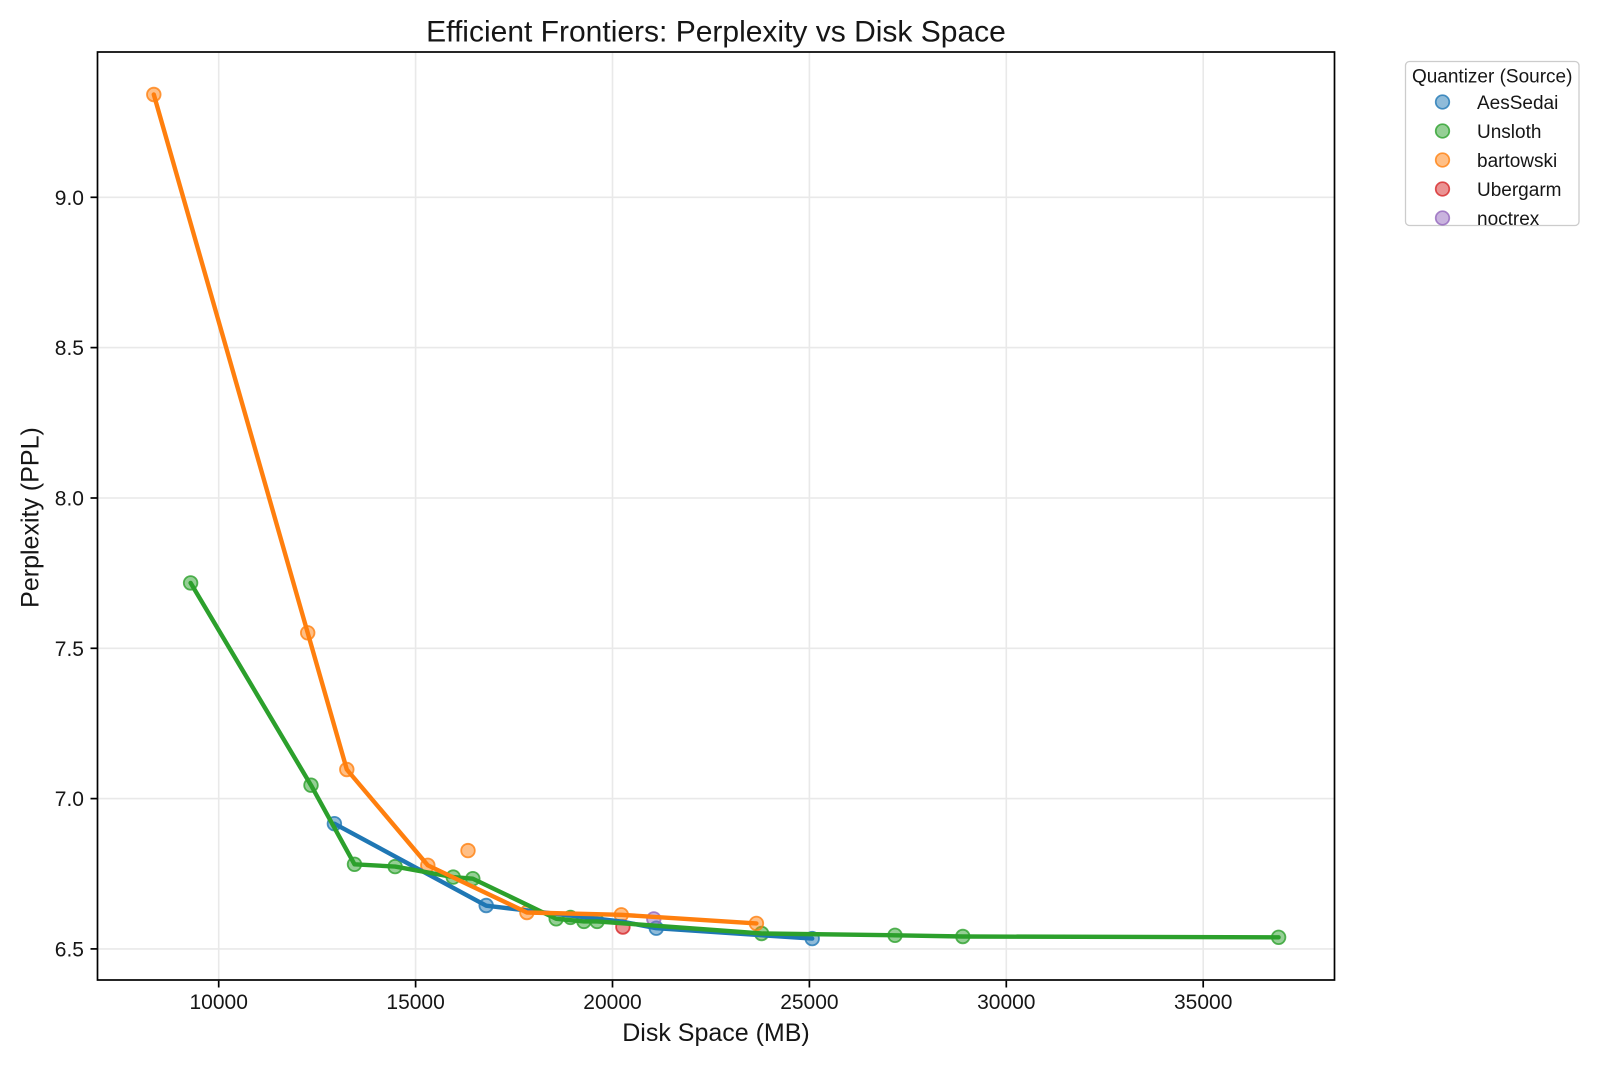 Image resolution: width=1600 pixels, height=1067 pixels. Describe the element at coordinates (69, 348) in the screenshot. I see `svg-text: 8.5` at that location.